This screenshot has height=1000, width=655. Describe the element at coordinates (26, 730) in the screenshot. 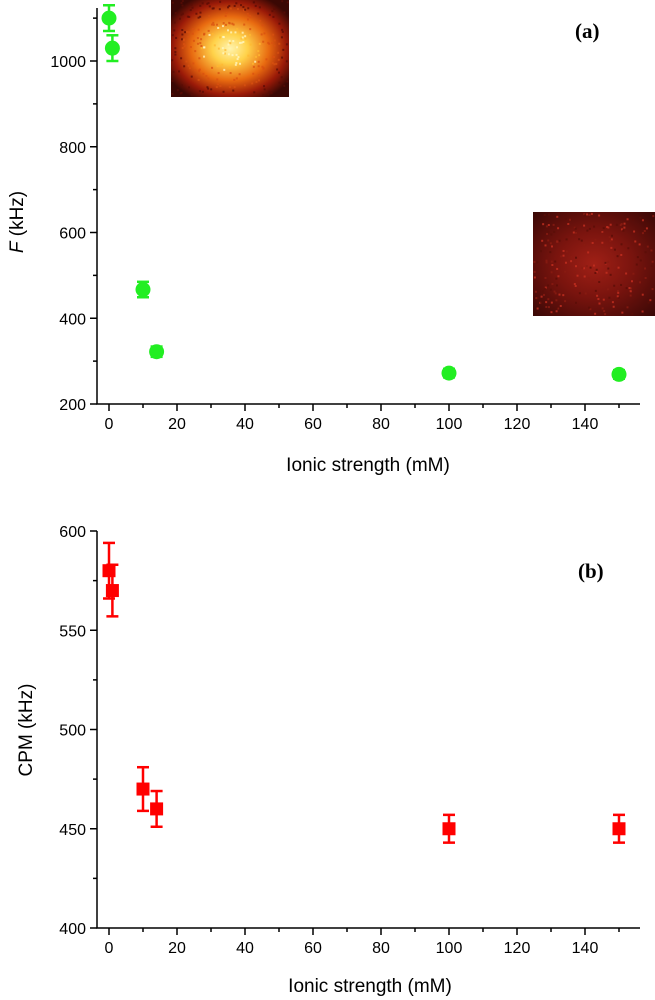

I see `panel-b-y-axis-title: CPM (kHz)` at that location.